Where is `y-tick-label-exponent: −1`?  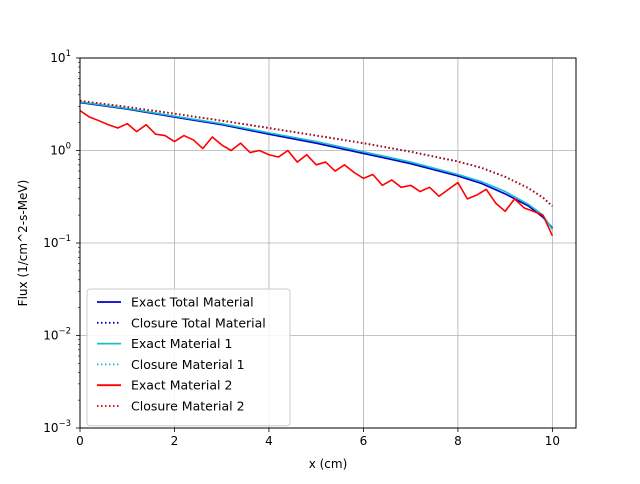 y-tick-label-exponent: −1 is located at coordinates (64, 239).